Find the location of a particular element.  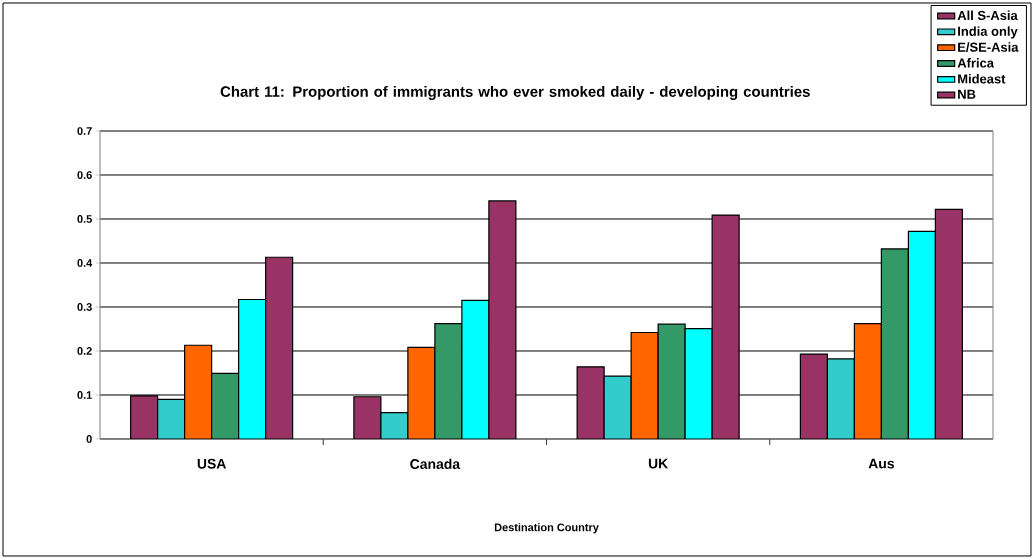

y-tick-label: 0 is located at coordinates (89, 439).